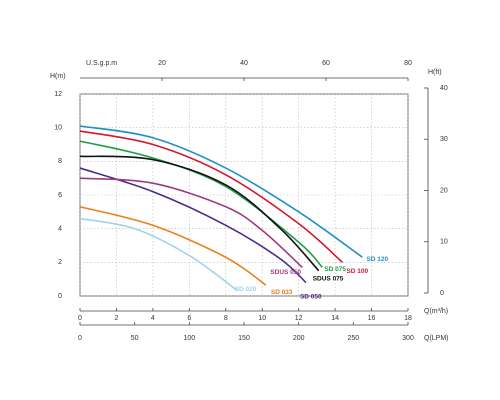 The image size is (500, 400). What do you see at coordinates (408, 338) in the screenshot?
I see `x2-tick-label: 300` at bounding box center [408, 338].